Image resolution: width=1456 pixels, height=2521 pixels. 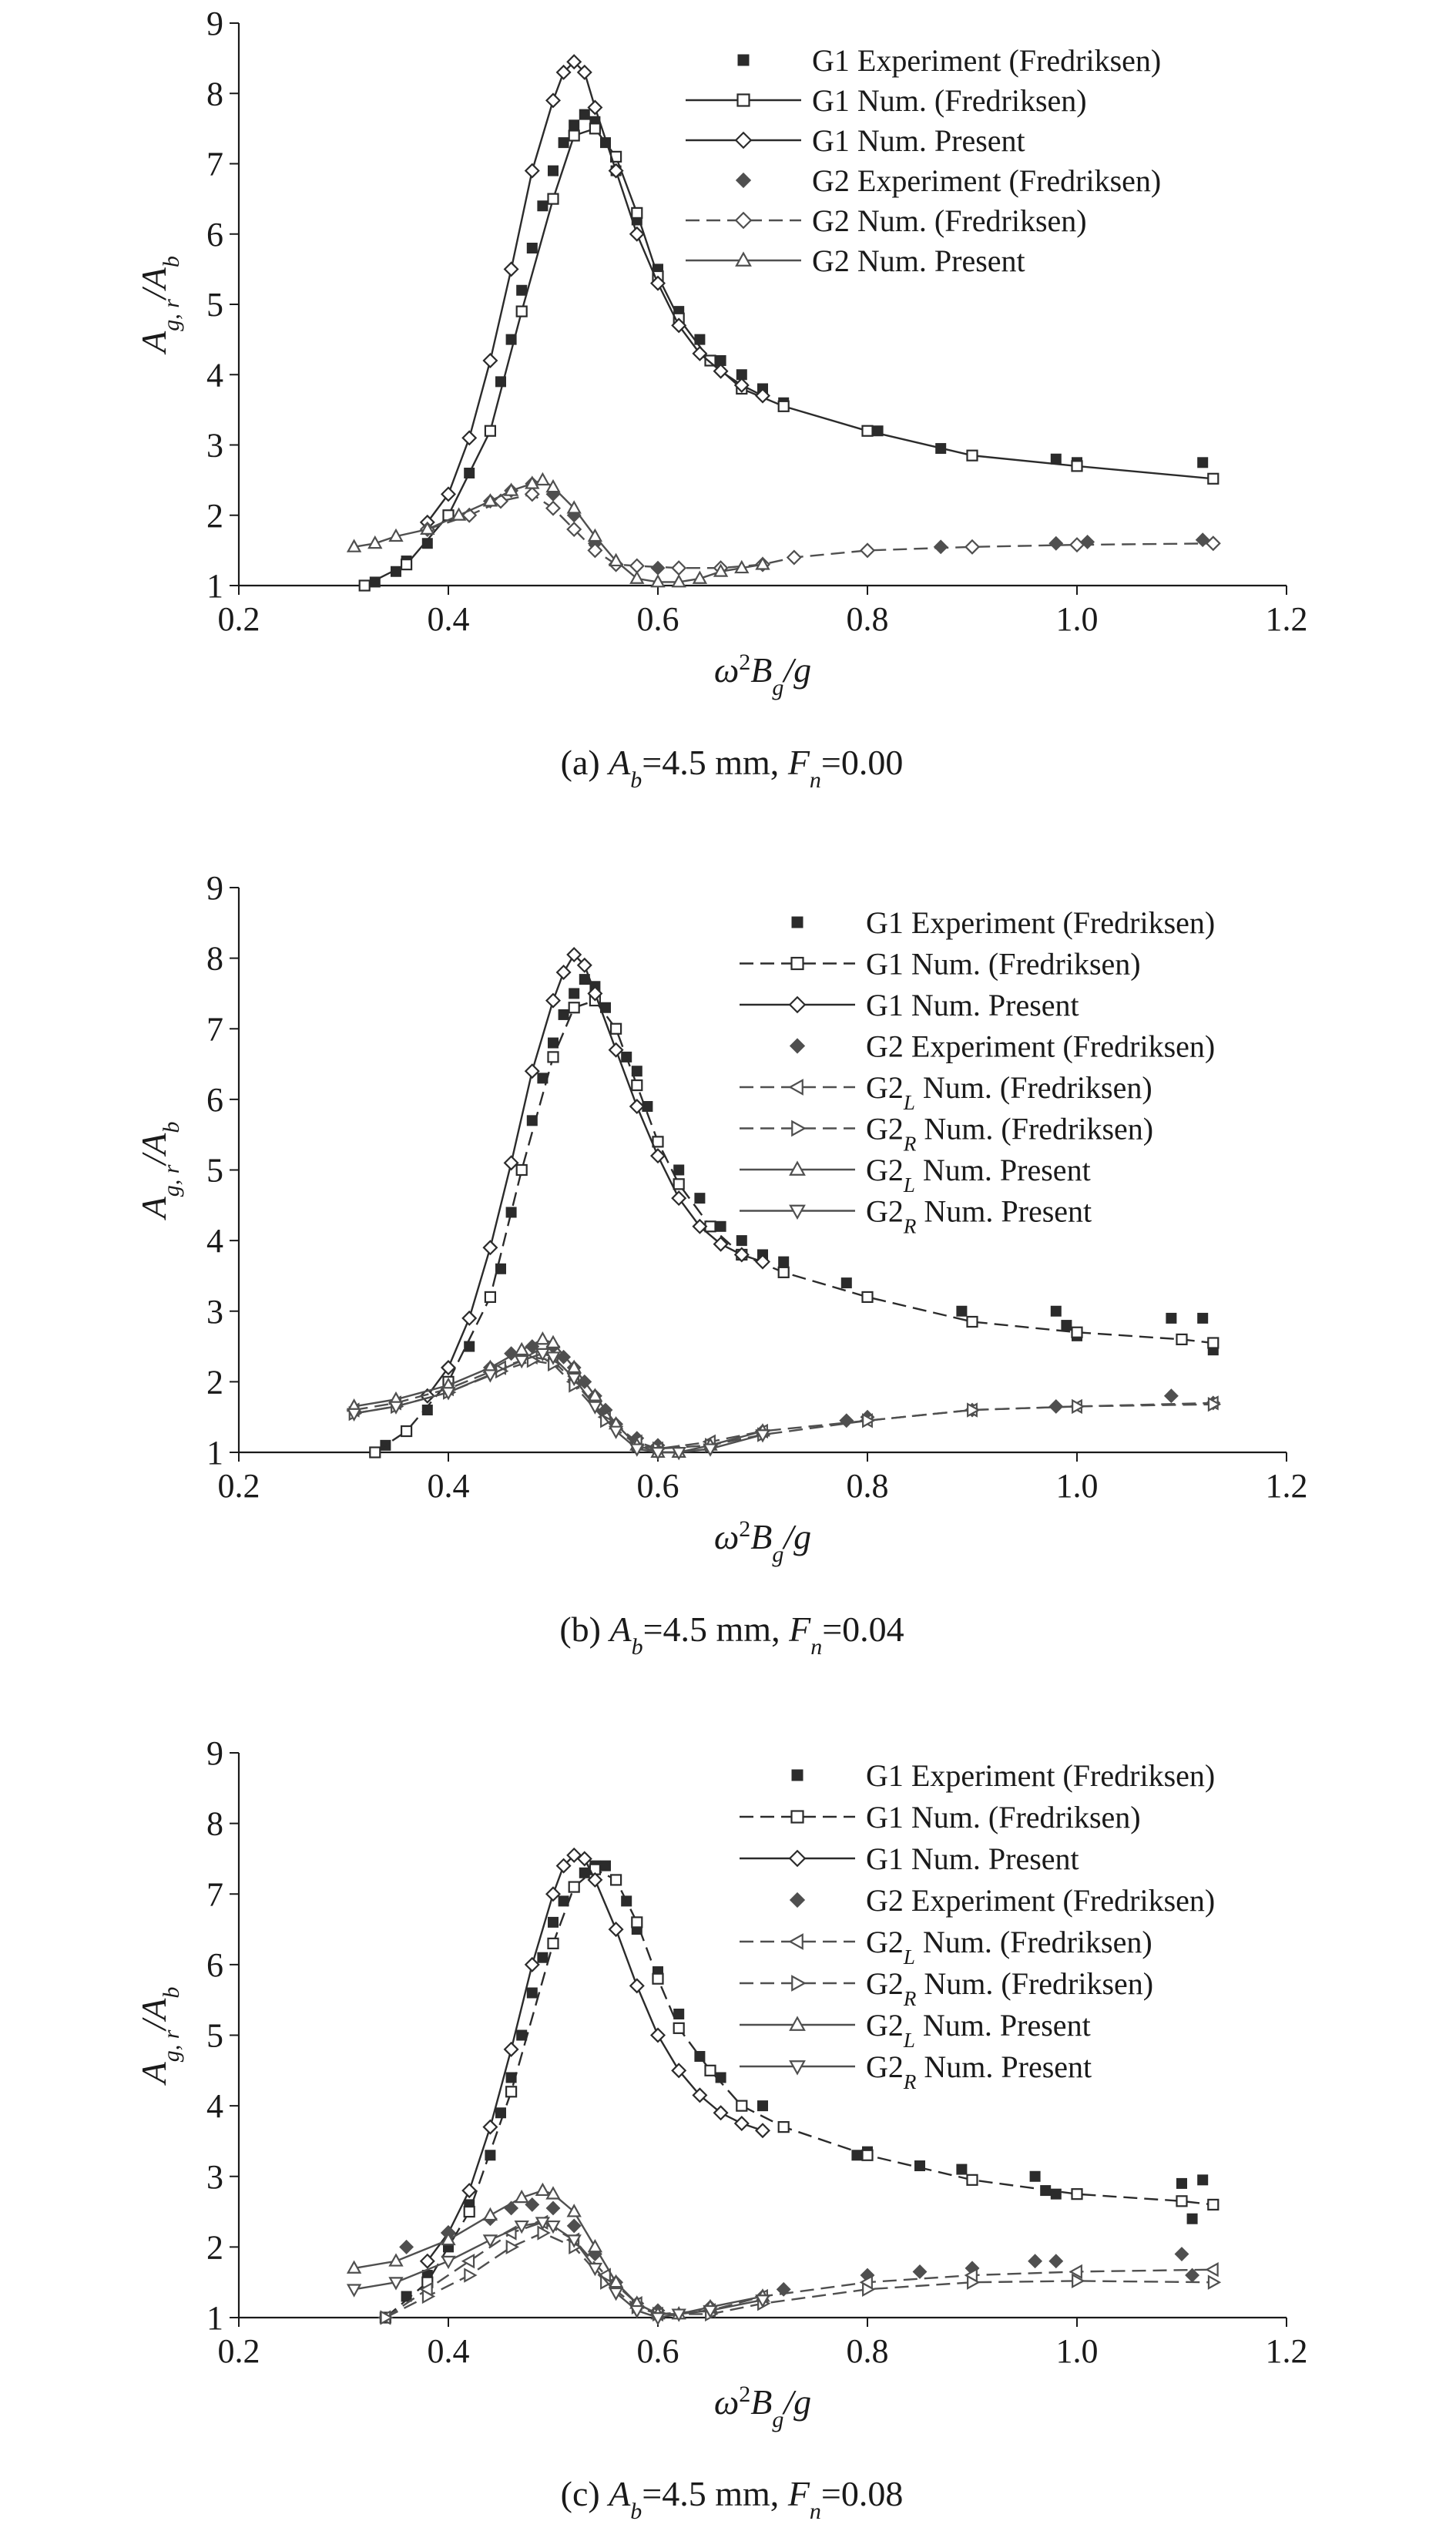 I want to click on x-tick-label: 1.0, so click(x=1077, y=1486).